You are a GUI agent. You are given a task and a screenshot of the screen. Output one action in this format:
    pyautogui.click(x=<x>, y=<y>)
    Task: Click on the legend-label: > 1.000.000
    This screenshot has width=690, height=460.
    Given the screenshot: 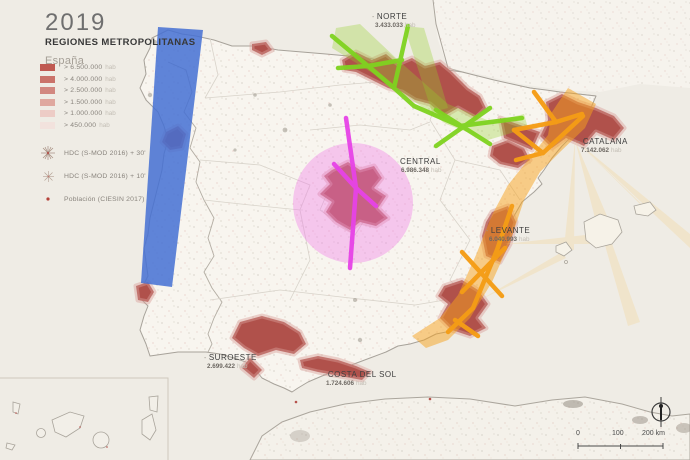 What is the action you would take?
    pyautogui.click(x=83, y=113)
    